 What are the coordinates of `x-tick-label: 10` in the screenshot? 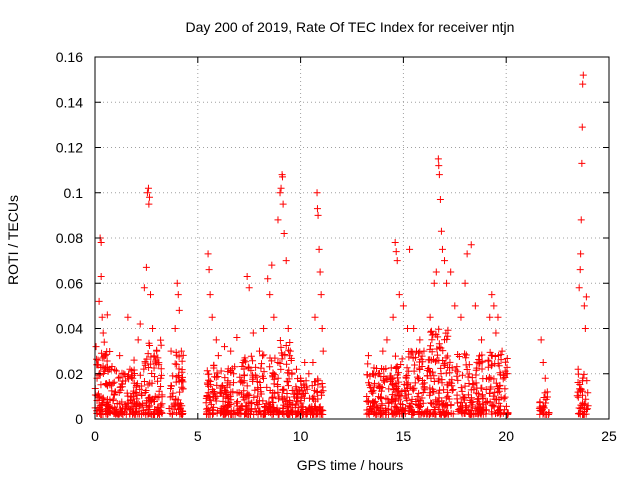 It's located at (301, 436).